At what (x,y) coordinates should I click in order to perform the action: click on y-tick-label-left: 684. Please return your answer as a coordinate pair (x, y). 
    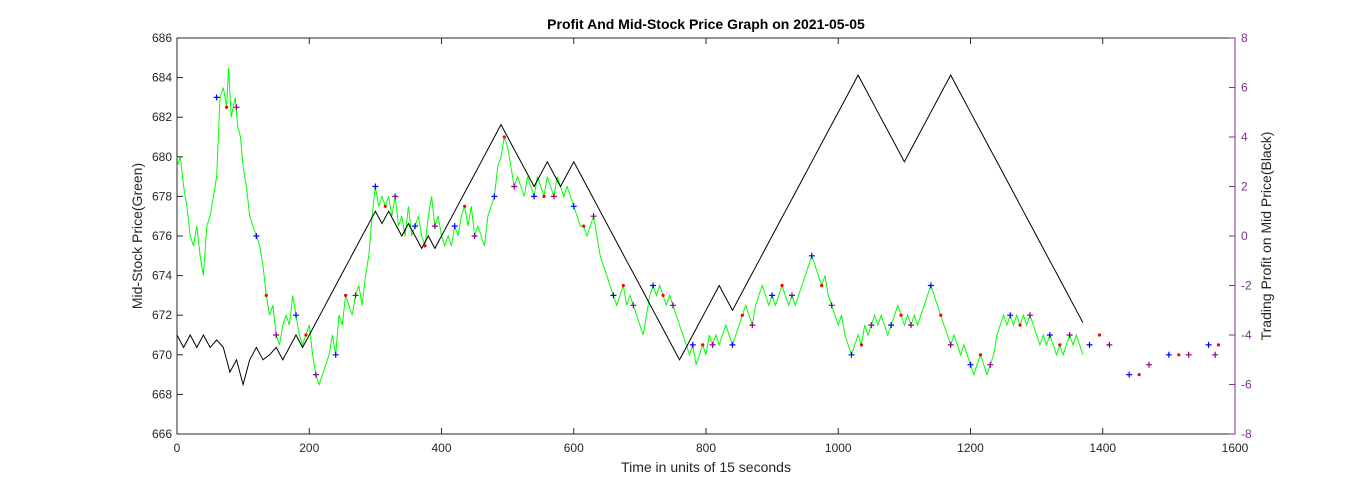
    Looking at the image, I should click on (162, 78).